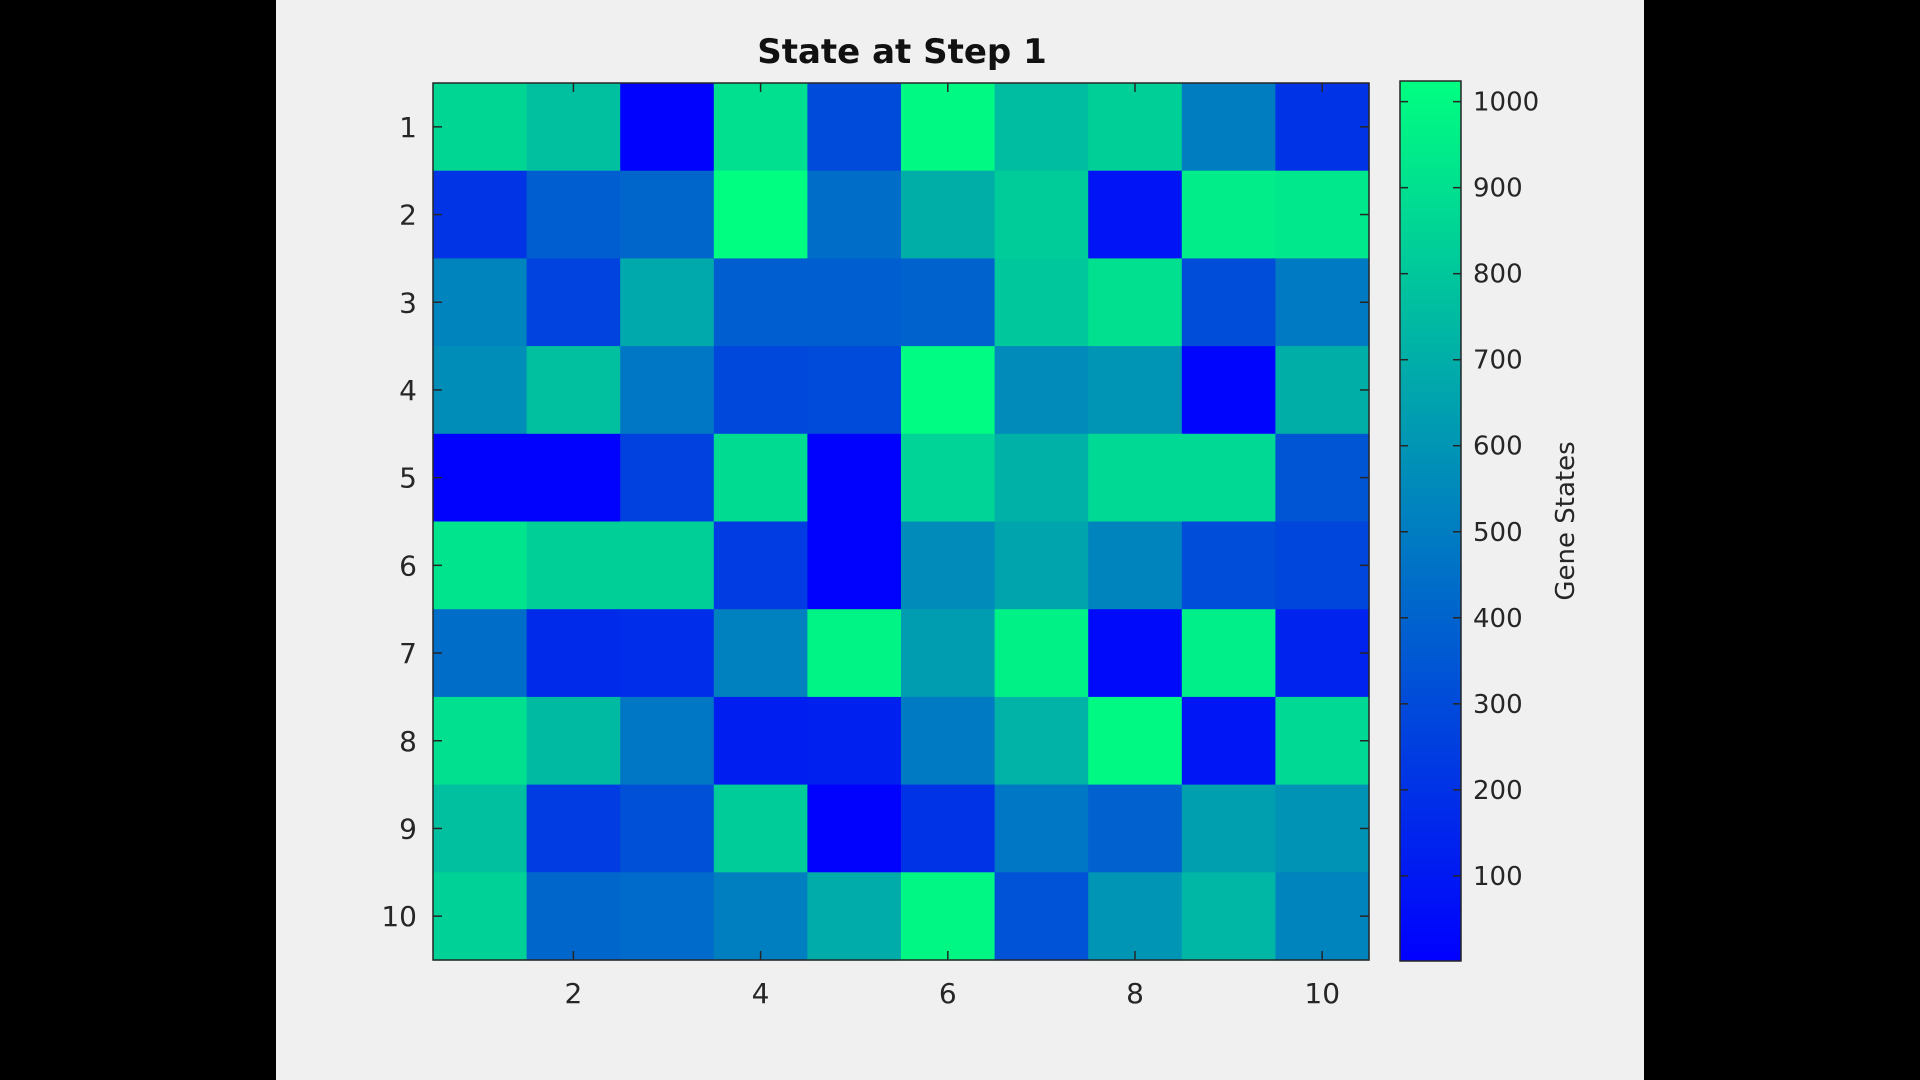 The height and width of the screenshot is (1080, 1920). Describe the element at coordinates (1322, 828) in the screenshot. I see `heatmap-cell-r9-c10` at that location.